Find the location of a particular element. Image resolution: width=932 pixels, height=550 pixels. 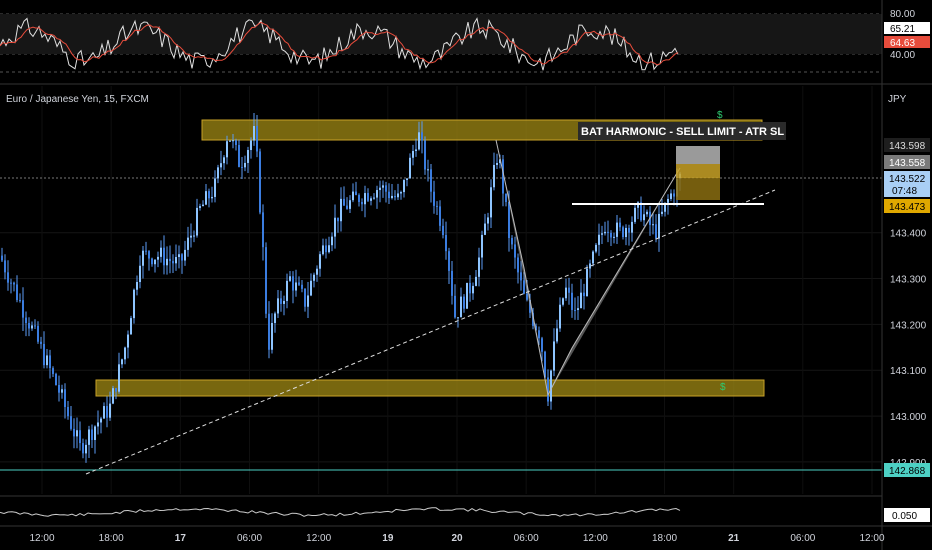

volume-line is located at coordinates (340, 512).